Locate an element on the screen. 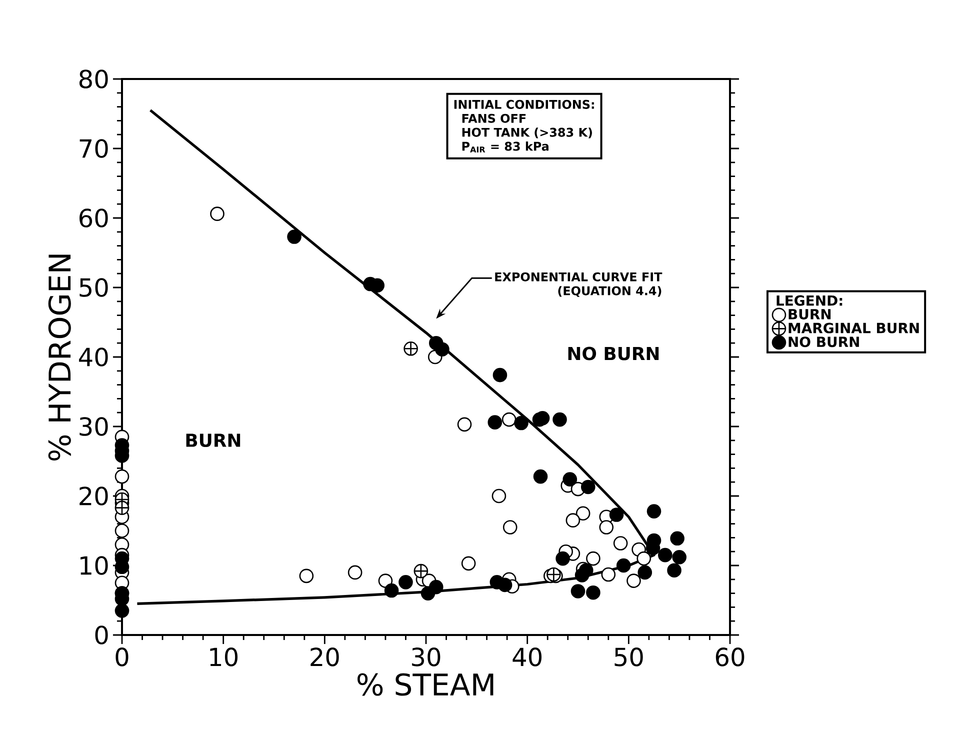 This screenshot has height=755, width=977. y-tick-label: 80 is located at coordinates (93, 79).